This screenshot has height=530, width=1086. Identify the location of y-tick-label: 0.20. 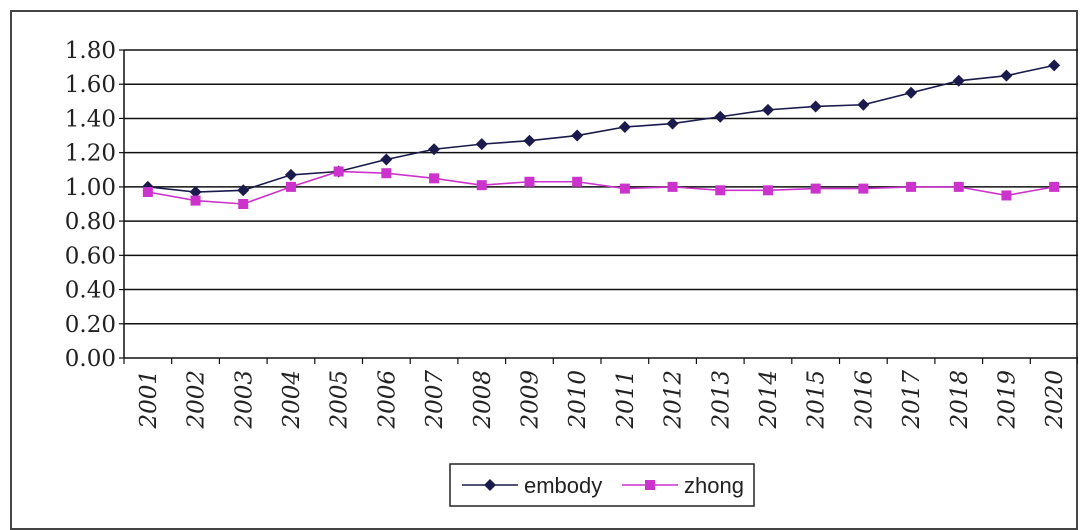
(90, 325).